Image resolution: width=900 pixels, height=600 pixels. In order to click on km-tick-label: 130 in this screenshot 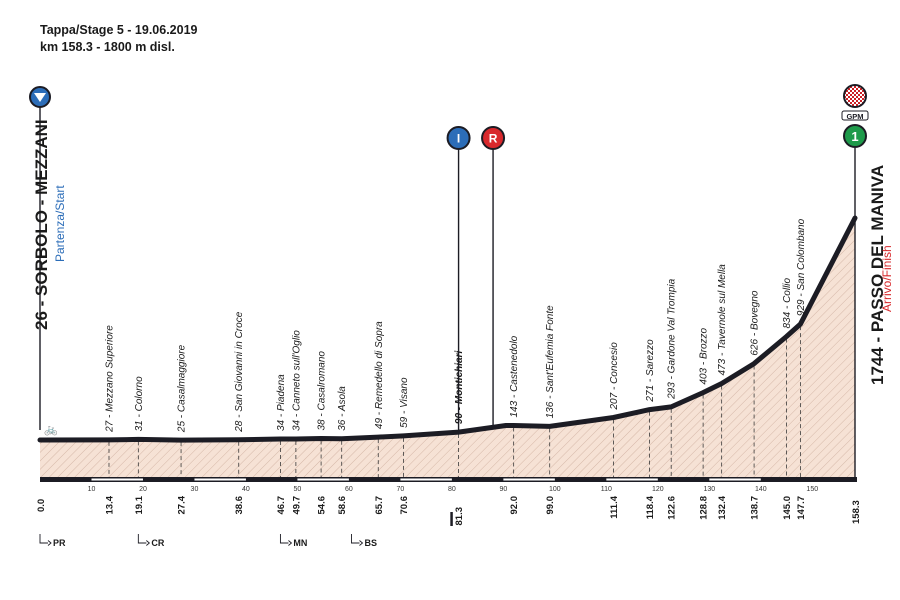, I will do `click(709, 489)`.